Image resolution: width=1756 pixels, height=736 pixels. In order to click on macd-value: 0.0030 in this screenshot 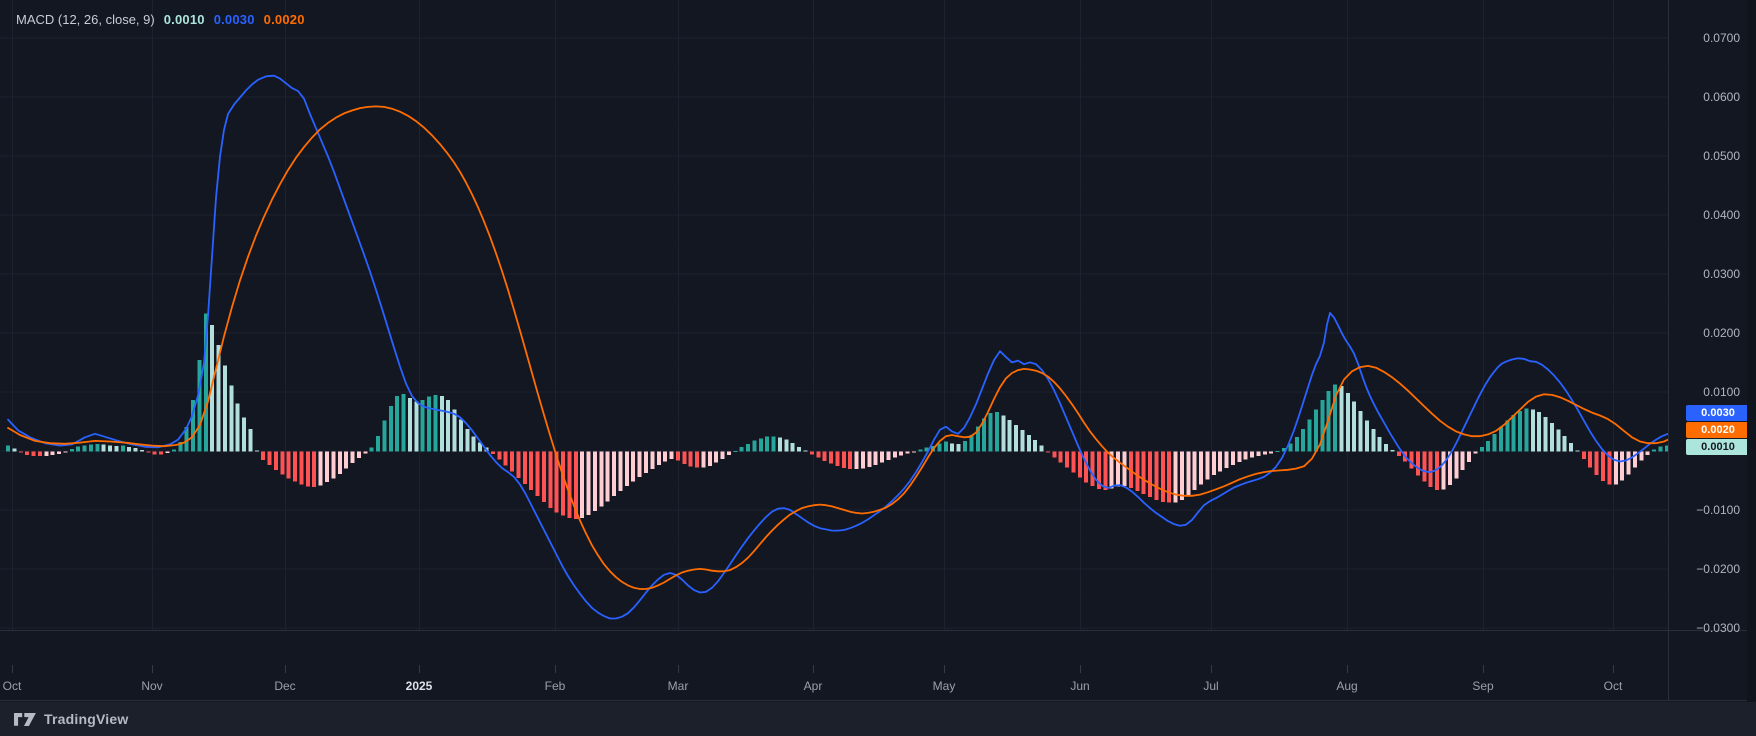, I will do `click(234, 19)`.